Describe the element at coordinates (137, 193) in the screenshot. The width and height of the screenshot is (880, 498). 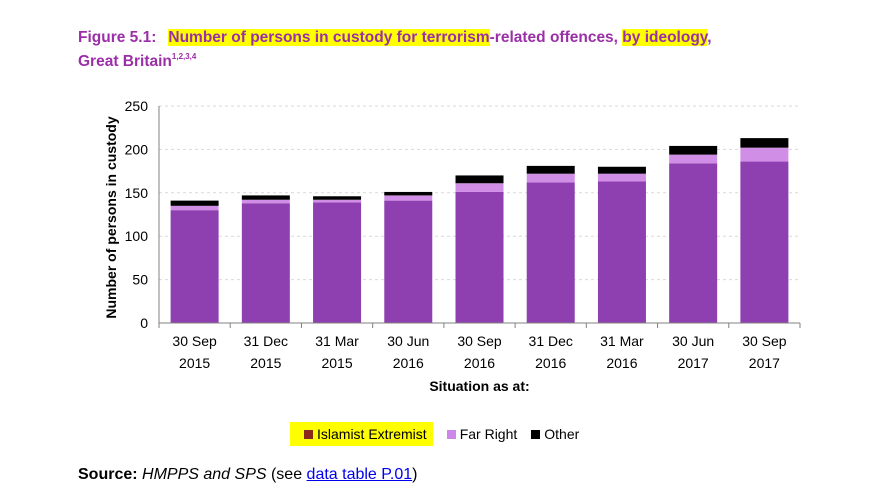
I see `y-tick-label: 150` at that location.